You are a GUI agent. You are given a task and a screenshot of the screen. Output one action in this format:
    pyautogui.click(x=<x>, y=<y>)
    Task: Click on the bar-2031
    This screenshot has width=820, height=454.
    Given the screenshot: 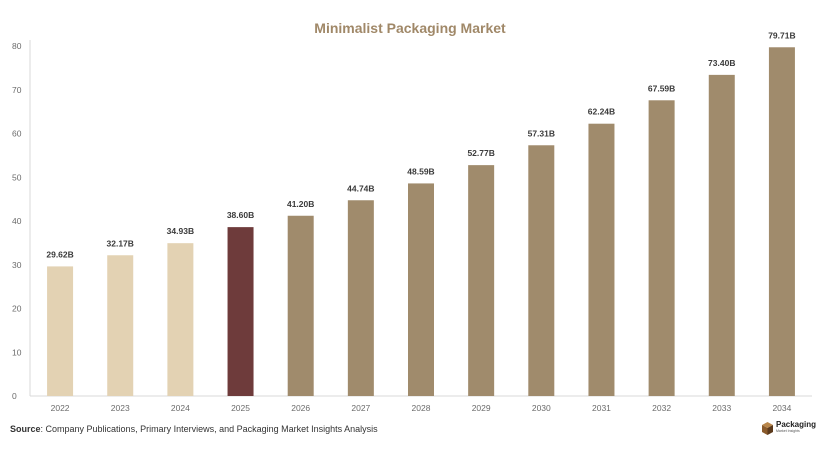 What is the action you would take?
    pyautogui.click(x=601, y=259)
    